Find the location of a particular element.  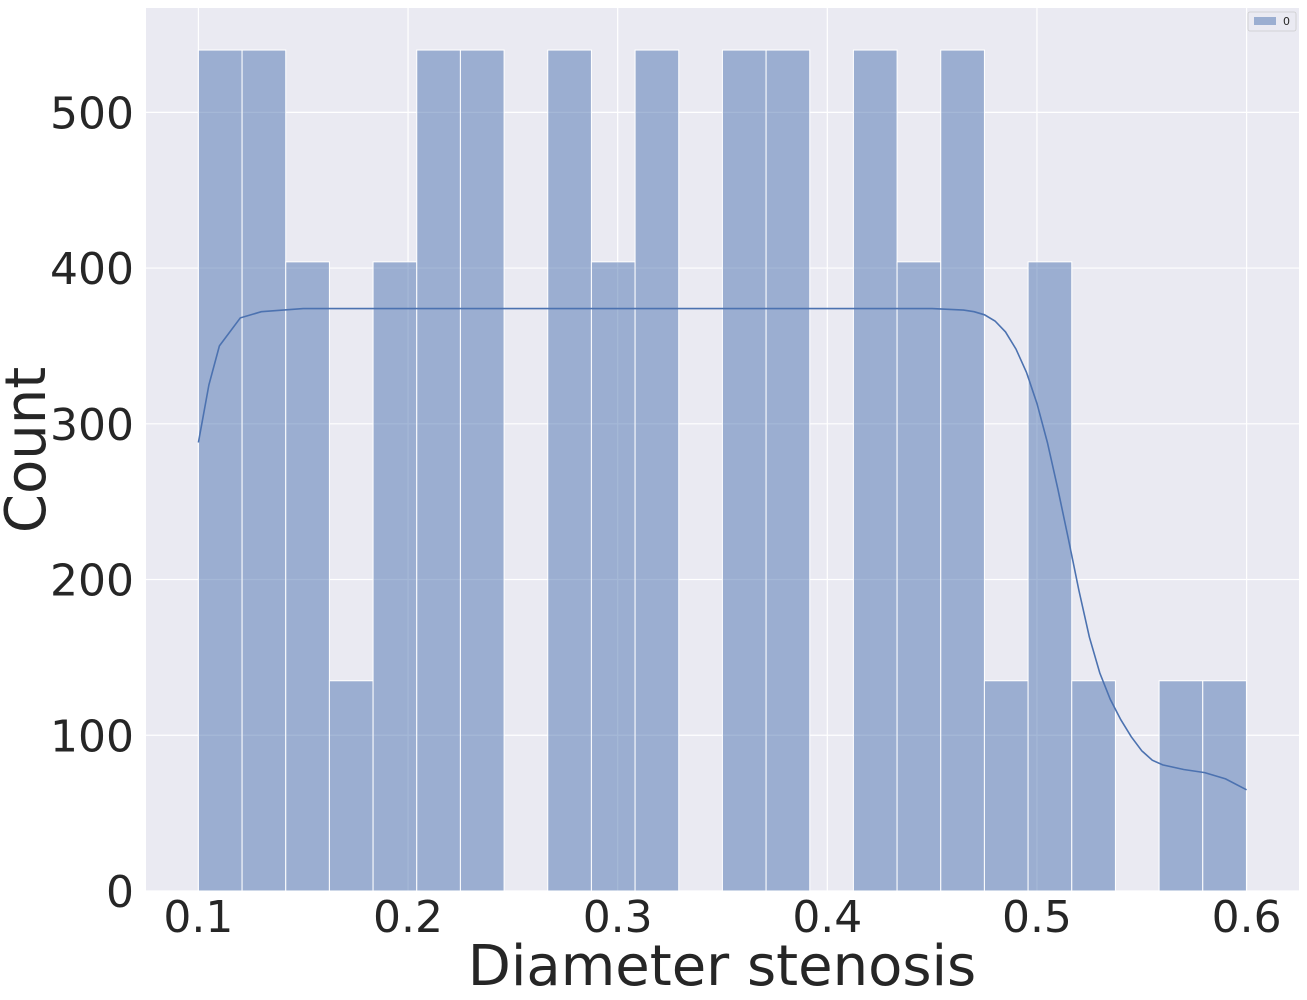

x-axis-ticks: 0.1 0.2 0.3 0.4 0.5 0.6 is located at coordinates (722, 917).